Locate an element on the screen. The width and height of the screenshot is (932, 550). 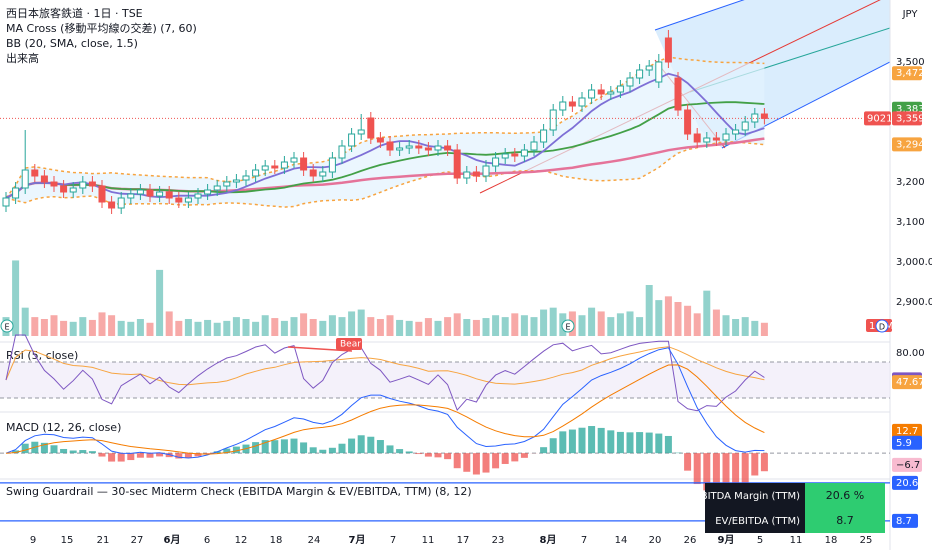
currency: JPY is located at coordinates (910, 14).